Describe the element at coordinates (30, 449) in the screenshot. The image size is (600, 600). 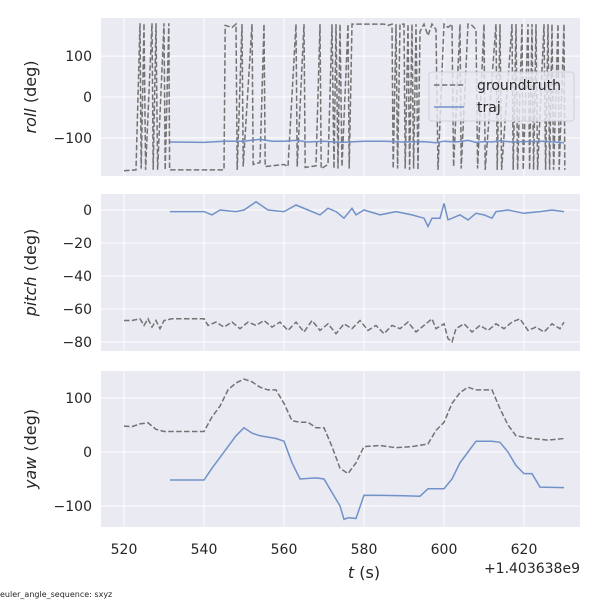
I see `y-axis-label: yaw (deg)` at that location.